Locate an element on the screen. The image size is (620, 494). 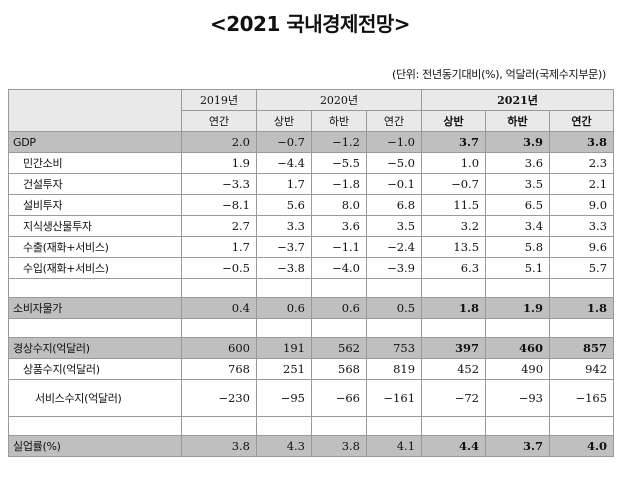
cell-value: 4.3 is located at coordinates (284, 446).